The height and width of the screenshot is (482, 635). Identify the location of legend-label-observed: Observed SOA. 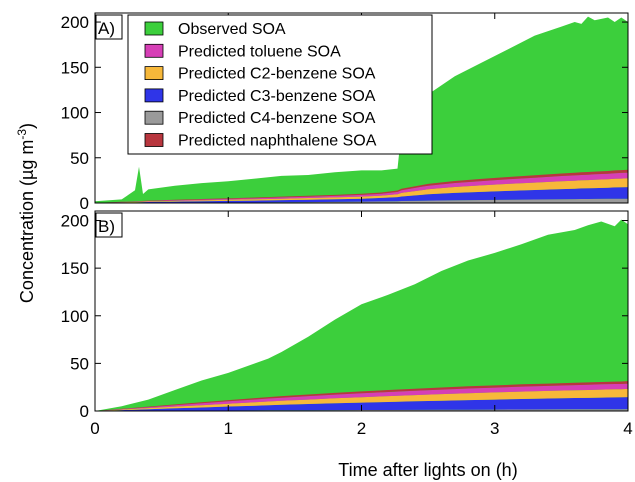
(232, 29).